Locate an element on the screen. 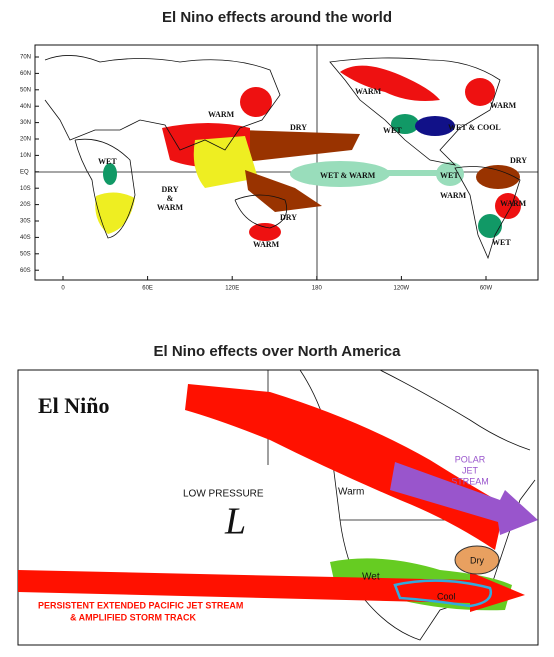  lon-label: 60E is located at coordinates (147, 289).